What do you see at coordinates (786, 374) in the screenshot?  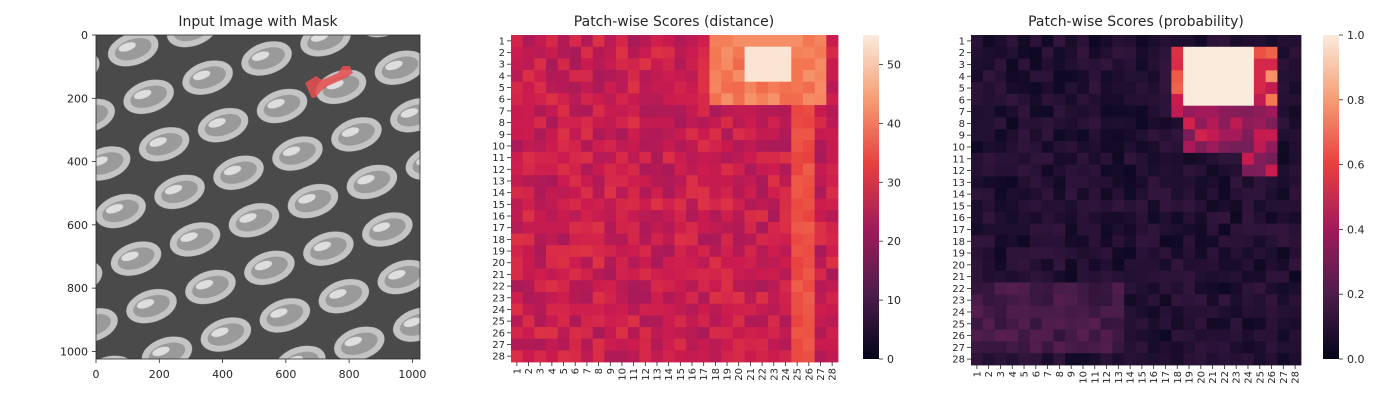 I see `col-label: 24` at bounding box center [786, 374].